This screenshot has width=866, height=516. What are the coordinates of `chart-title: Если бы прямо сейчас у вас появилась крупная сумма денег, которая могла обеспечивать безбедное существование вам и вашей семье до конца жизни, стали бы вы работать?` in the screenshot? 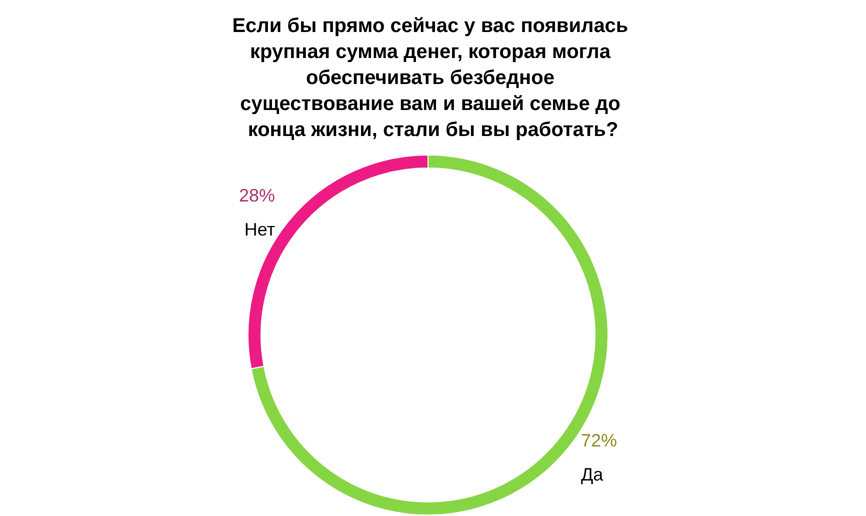 It's located at (433, 78).